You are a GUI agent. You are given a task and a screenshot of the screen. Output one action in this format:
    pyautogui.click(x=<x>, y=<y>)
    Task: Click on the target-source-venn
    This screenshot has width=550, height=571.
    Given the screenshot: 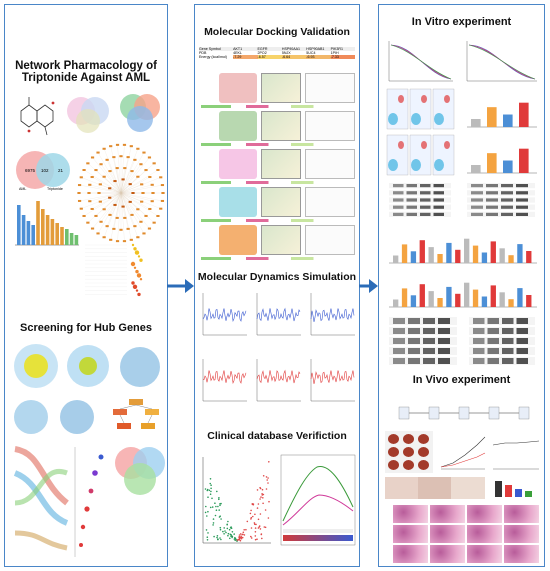 What is the action you would take?
    pyautogui.click(x=88, y=115)
    